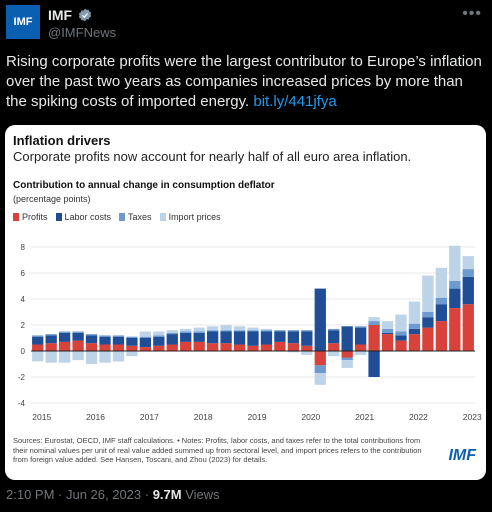  What do you see at coordinates (246, 25) in the screenshot?
I see `tweet-header: IMF IMF @IMFNews •••` at bounding box center [246, 25].